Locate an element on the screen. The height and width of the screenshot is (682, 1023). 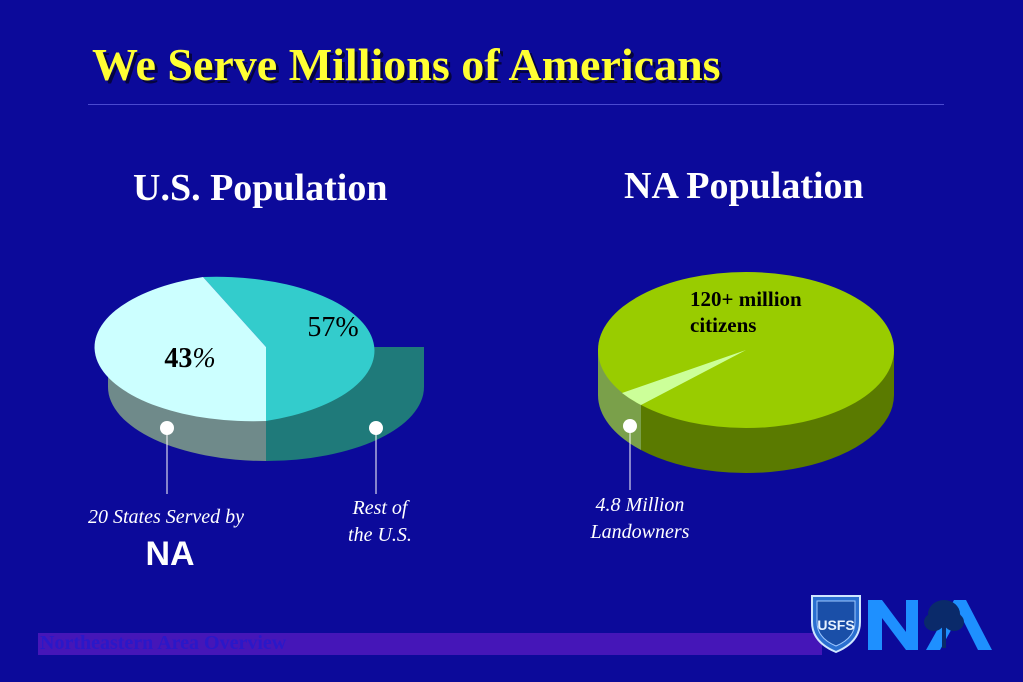
na-main-label-line2: citizens is located at coordinates (723, 325).